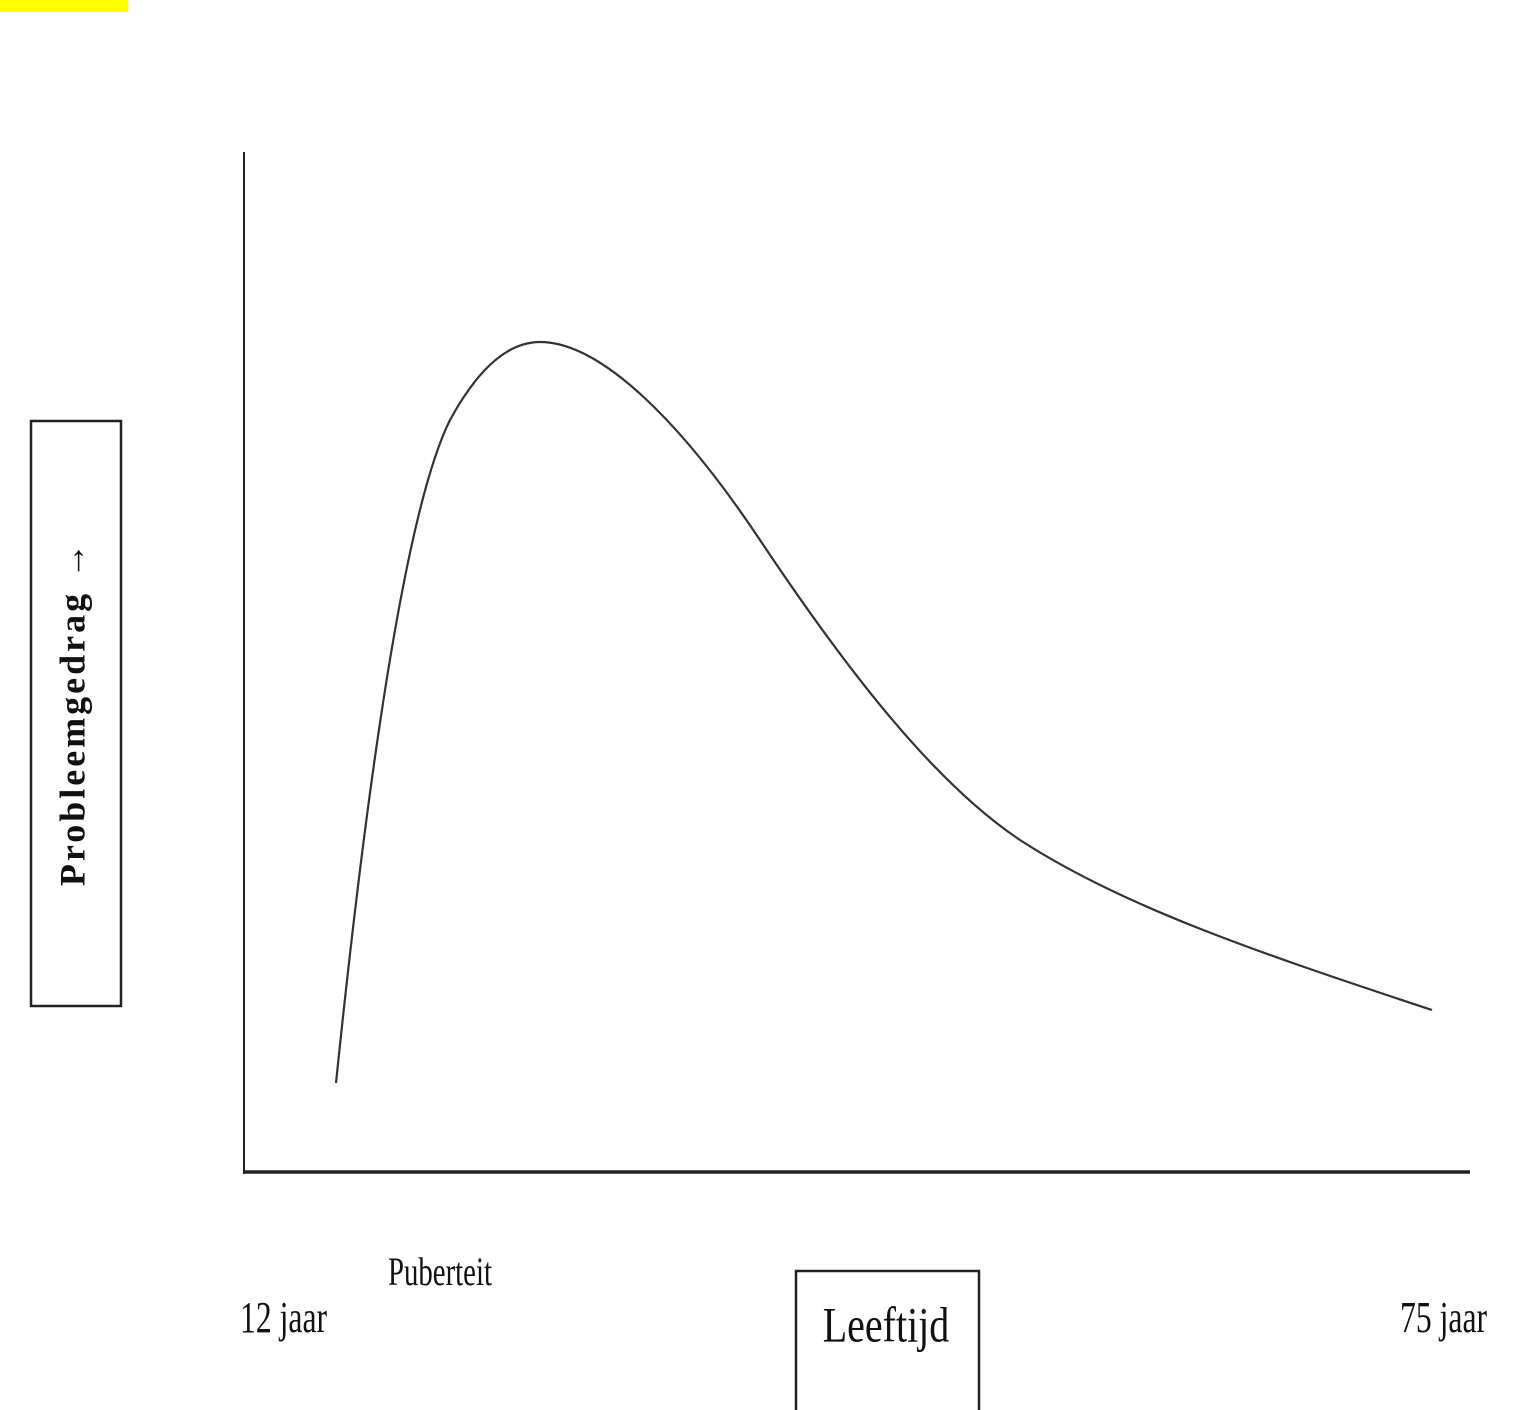 The image size is (1530, 1410). I want to click on y-label-box, so click(76, 713).